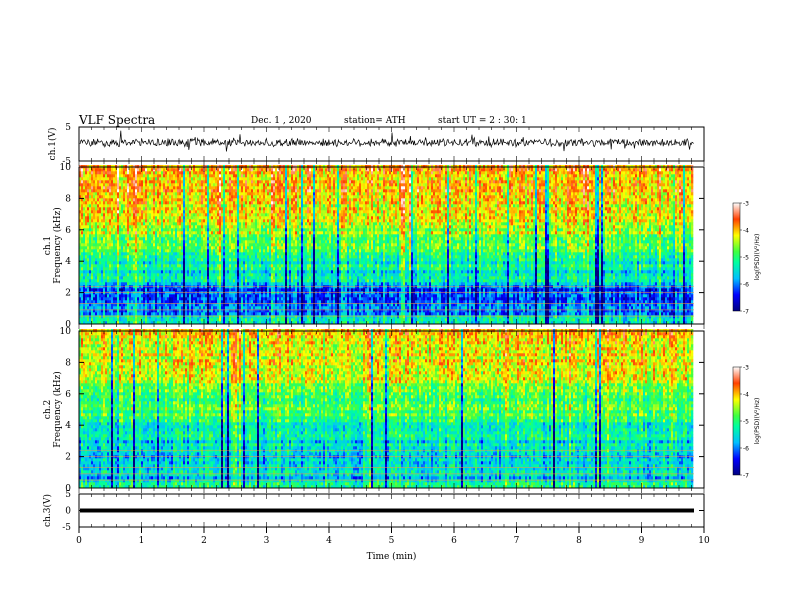 Image resolution: width=792 pixels, height=612 pixels. I want to click on y-axis-label-ch-1: ch.1, so click(48, 245).